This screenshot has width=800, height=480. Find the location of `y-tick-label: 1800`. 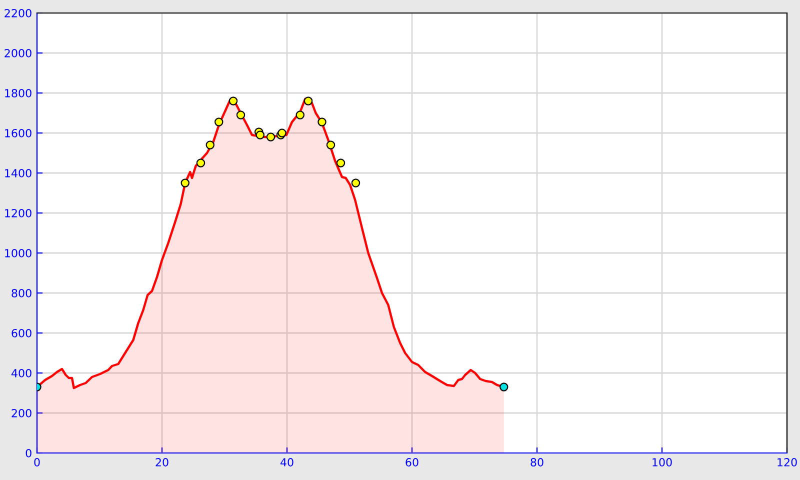

y-tick-label: 1800 is located at coordinates (18, 93).